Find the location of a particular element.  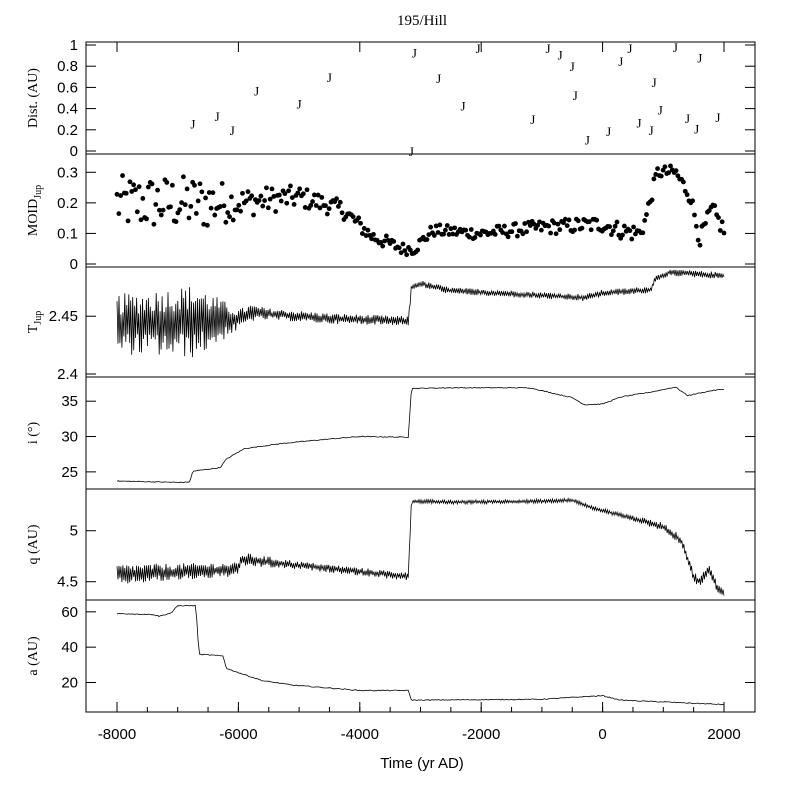

y-axis-label: i (°) is located at coordinates (33, 433).